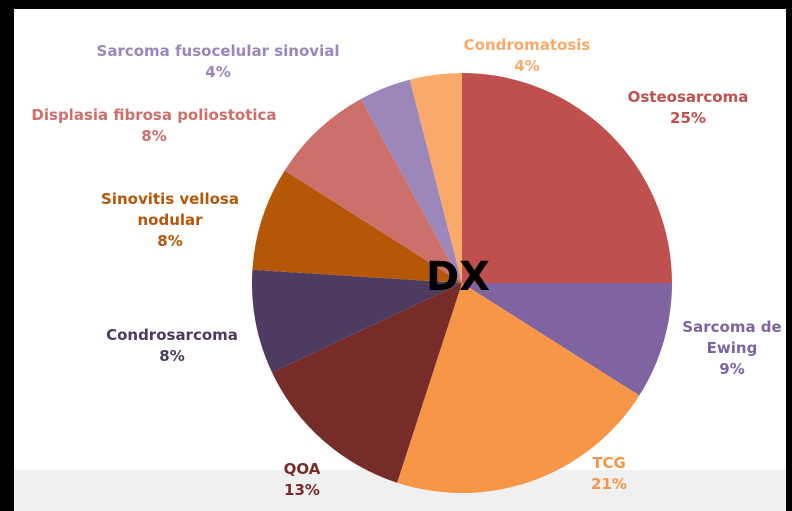 The width and height of the screenshot is (792, 511). What do you see at coordinates (172, 346) in the screenshot?
I see `slice-label: Condrosarcoma 8%` at bounding box center [172, 346].